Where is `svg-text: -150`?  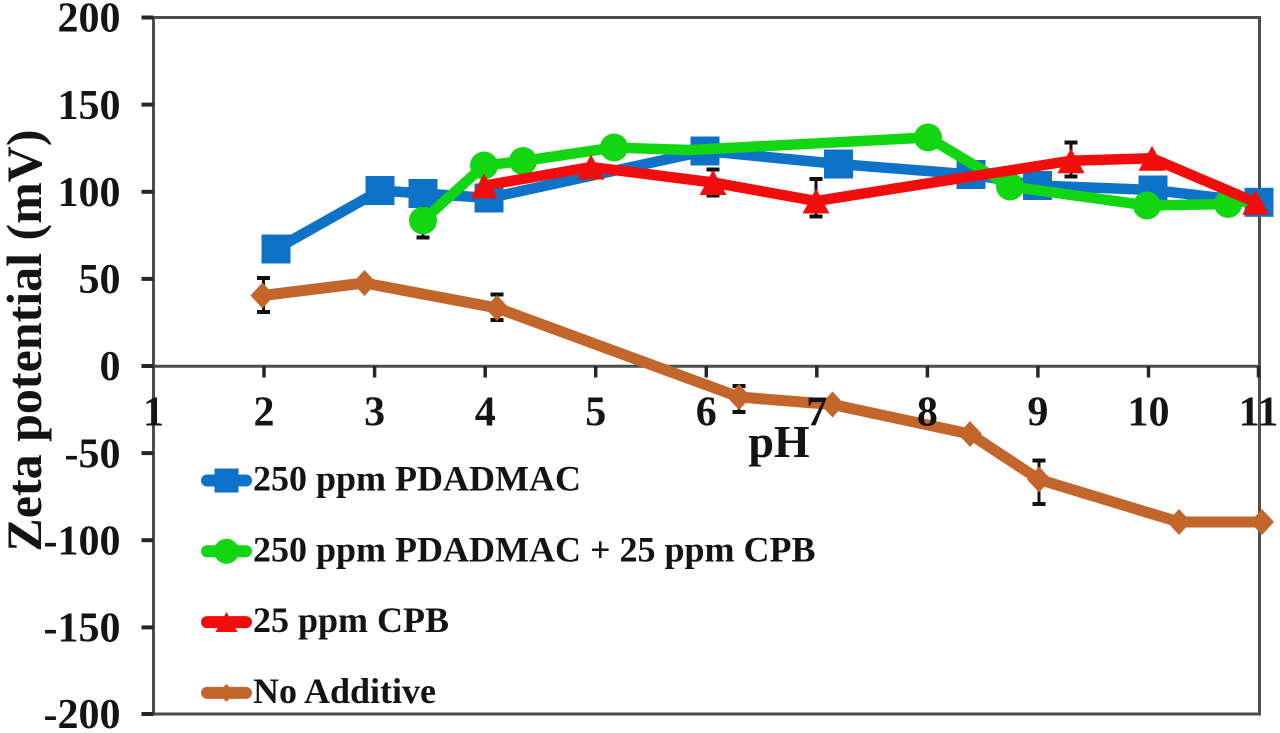 svg-text: -150 is located at coordinates (82, 629).